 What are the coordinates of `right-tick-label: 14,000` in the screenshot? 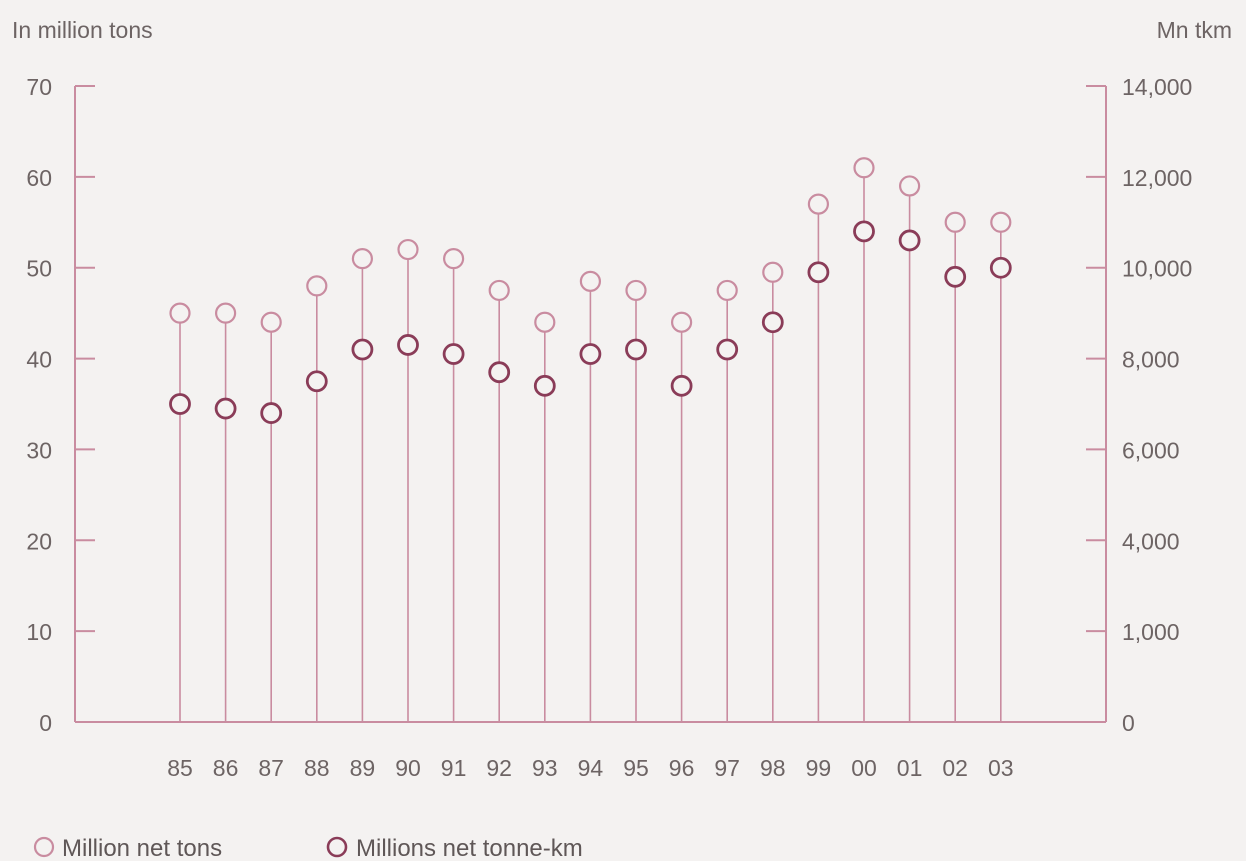 It's located at (1157, 87).